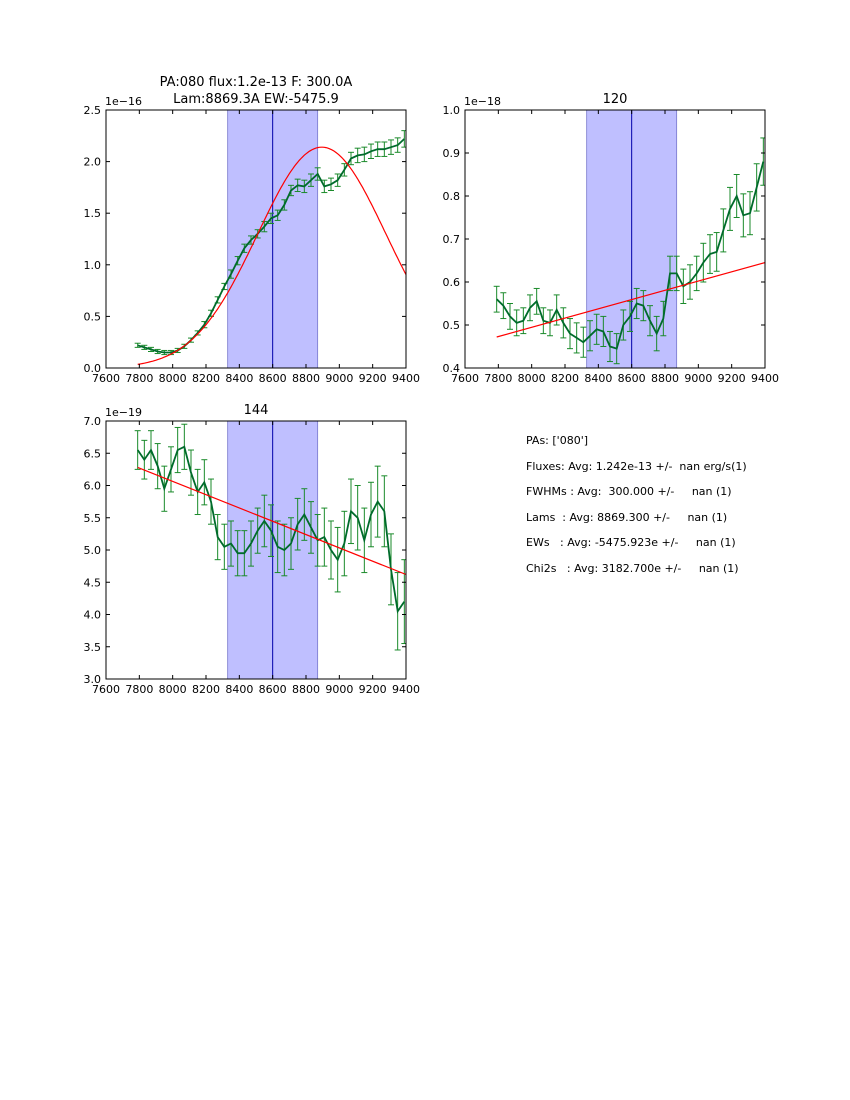  I want to click on fit-curve, so click(271, 255).